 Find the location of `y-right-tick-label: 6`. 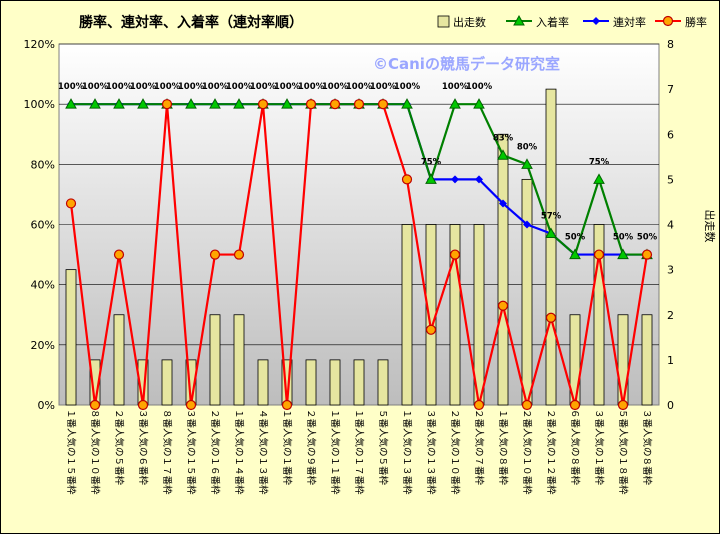

y-right-tick-label: 6 is located at coordinates (670, 134).